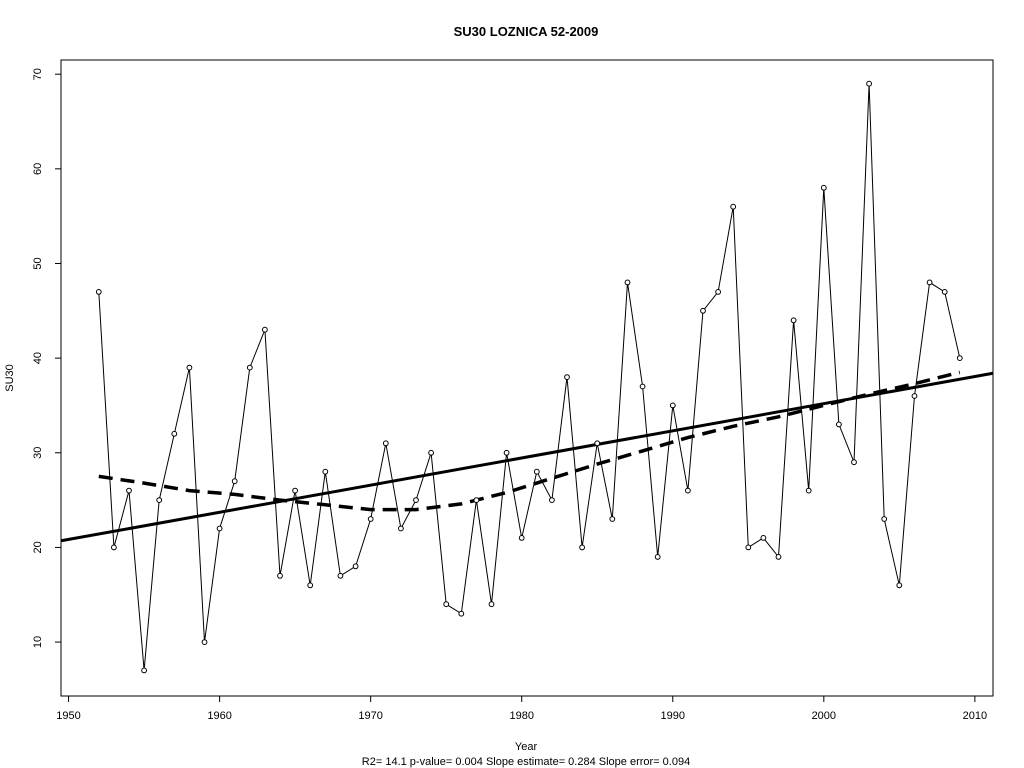 This screenshot has width=1024, height=768. What do you see at coordinates (526, 747) in the screenshot?
I see `x-axis-label: Year` at bounding box center [526, 747].